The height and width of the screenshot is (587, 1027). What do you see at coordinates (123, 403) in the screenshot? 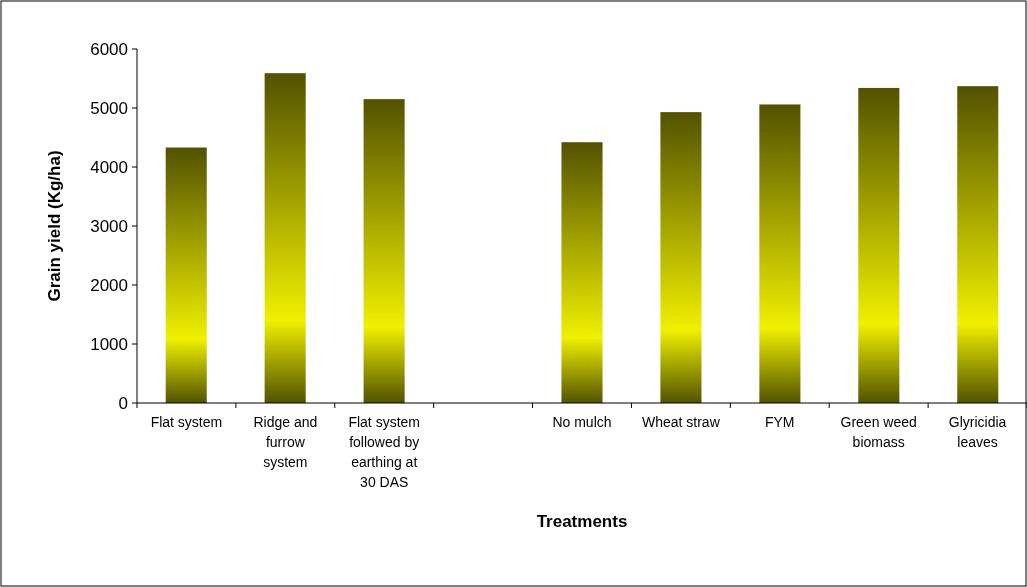
I see `y-tick-label: 0` at bounding box center [123, 403].